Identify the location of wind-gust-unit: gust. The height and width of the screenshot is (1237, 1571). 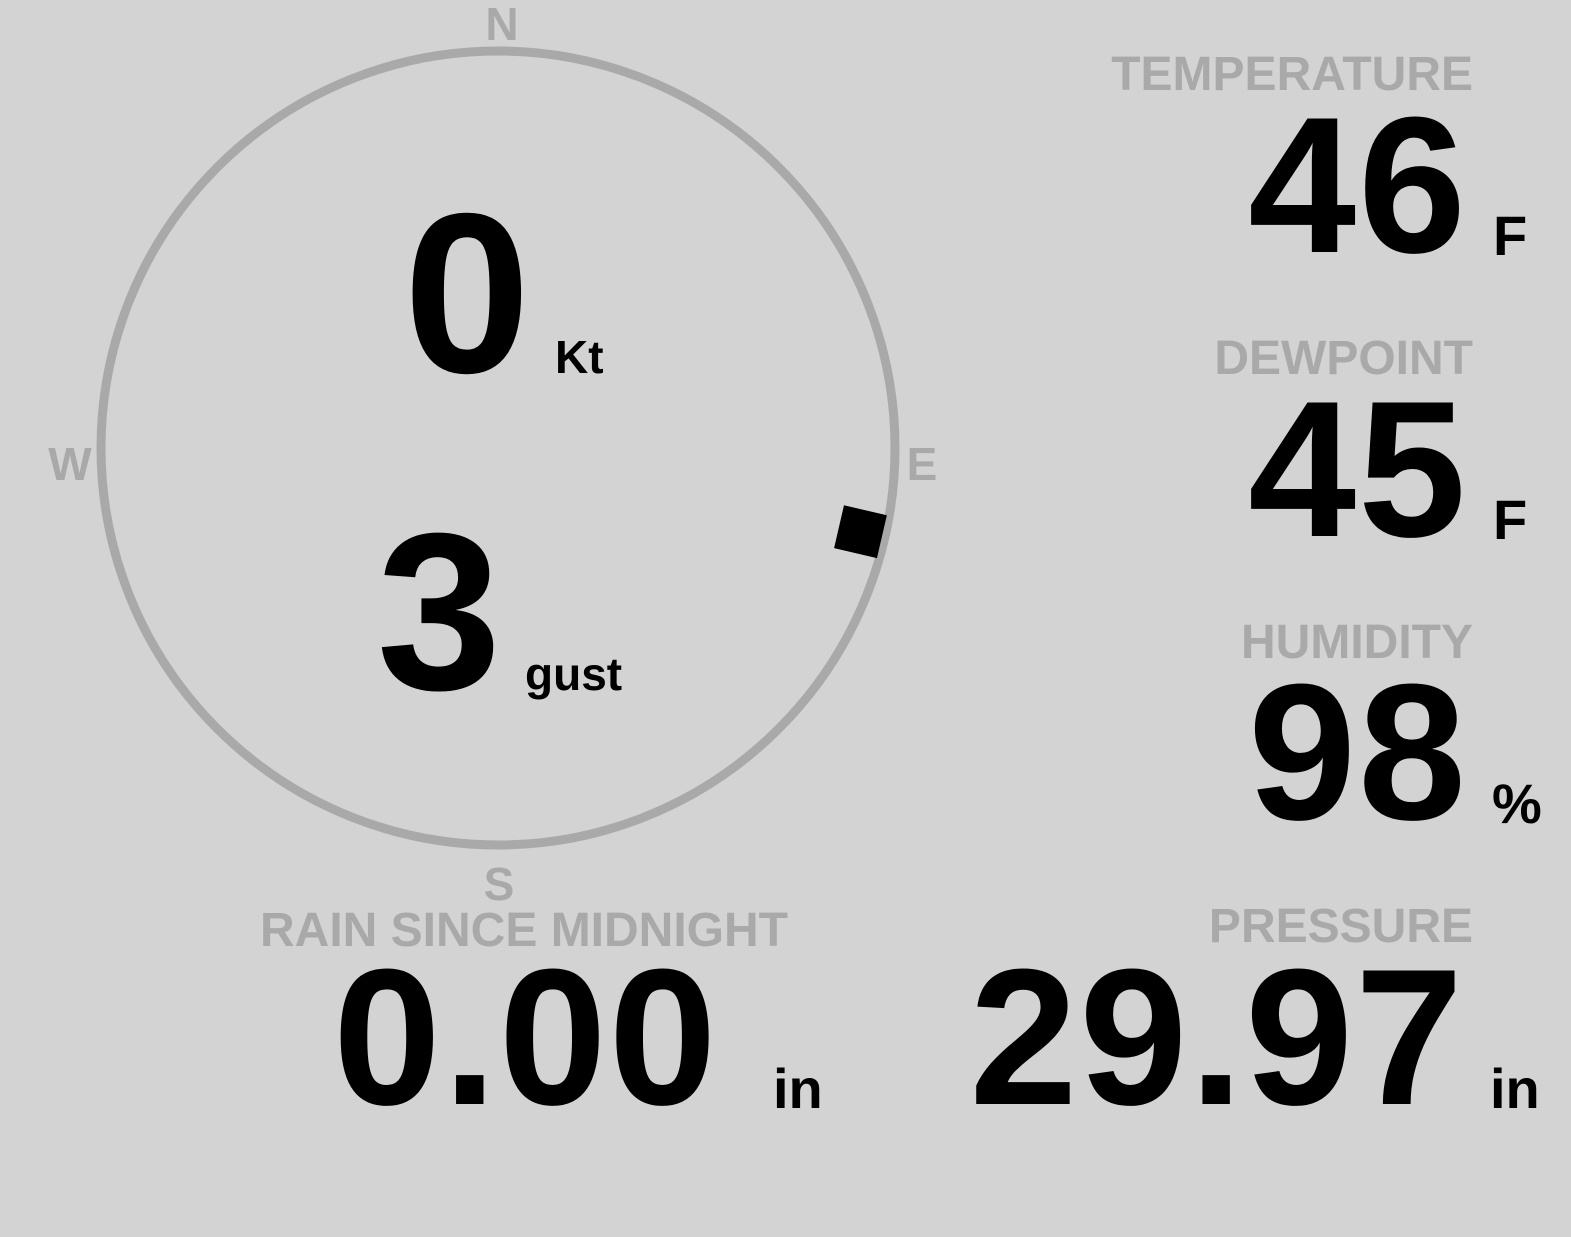
(574, 674).